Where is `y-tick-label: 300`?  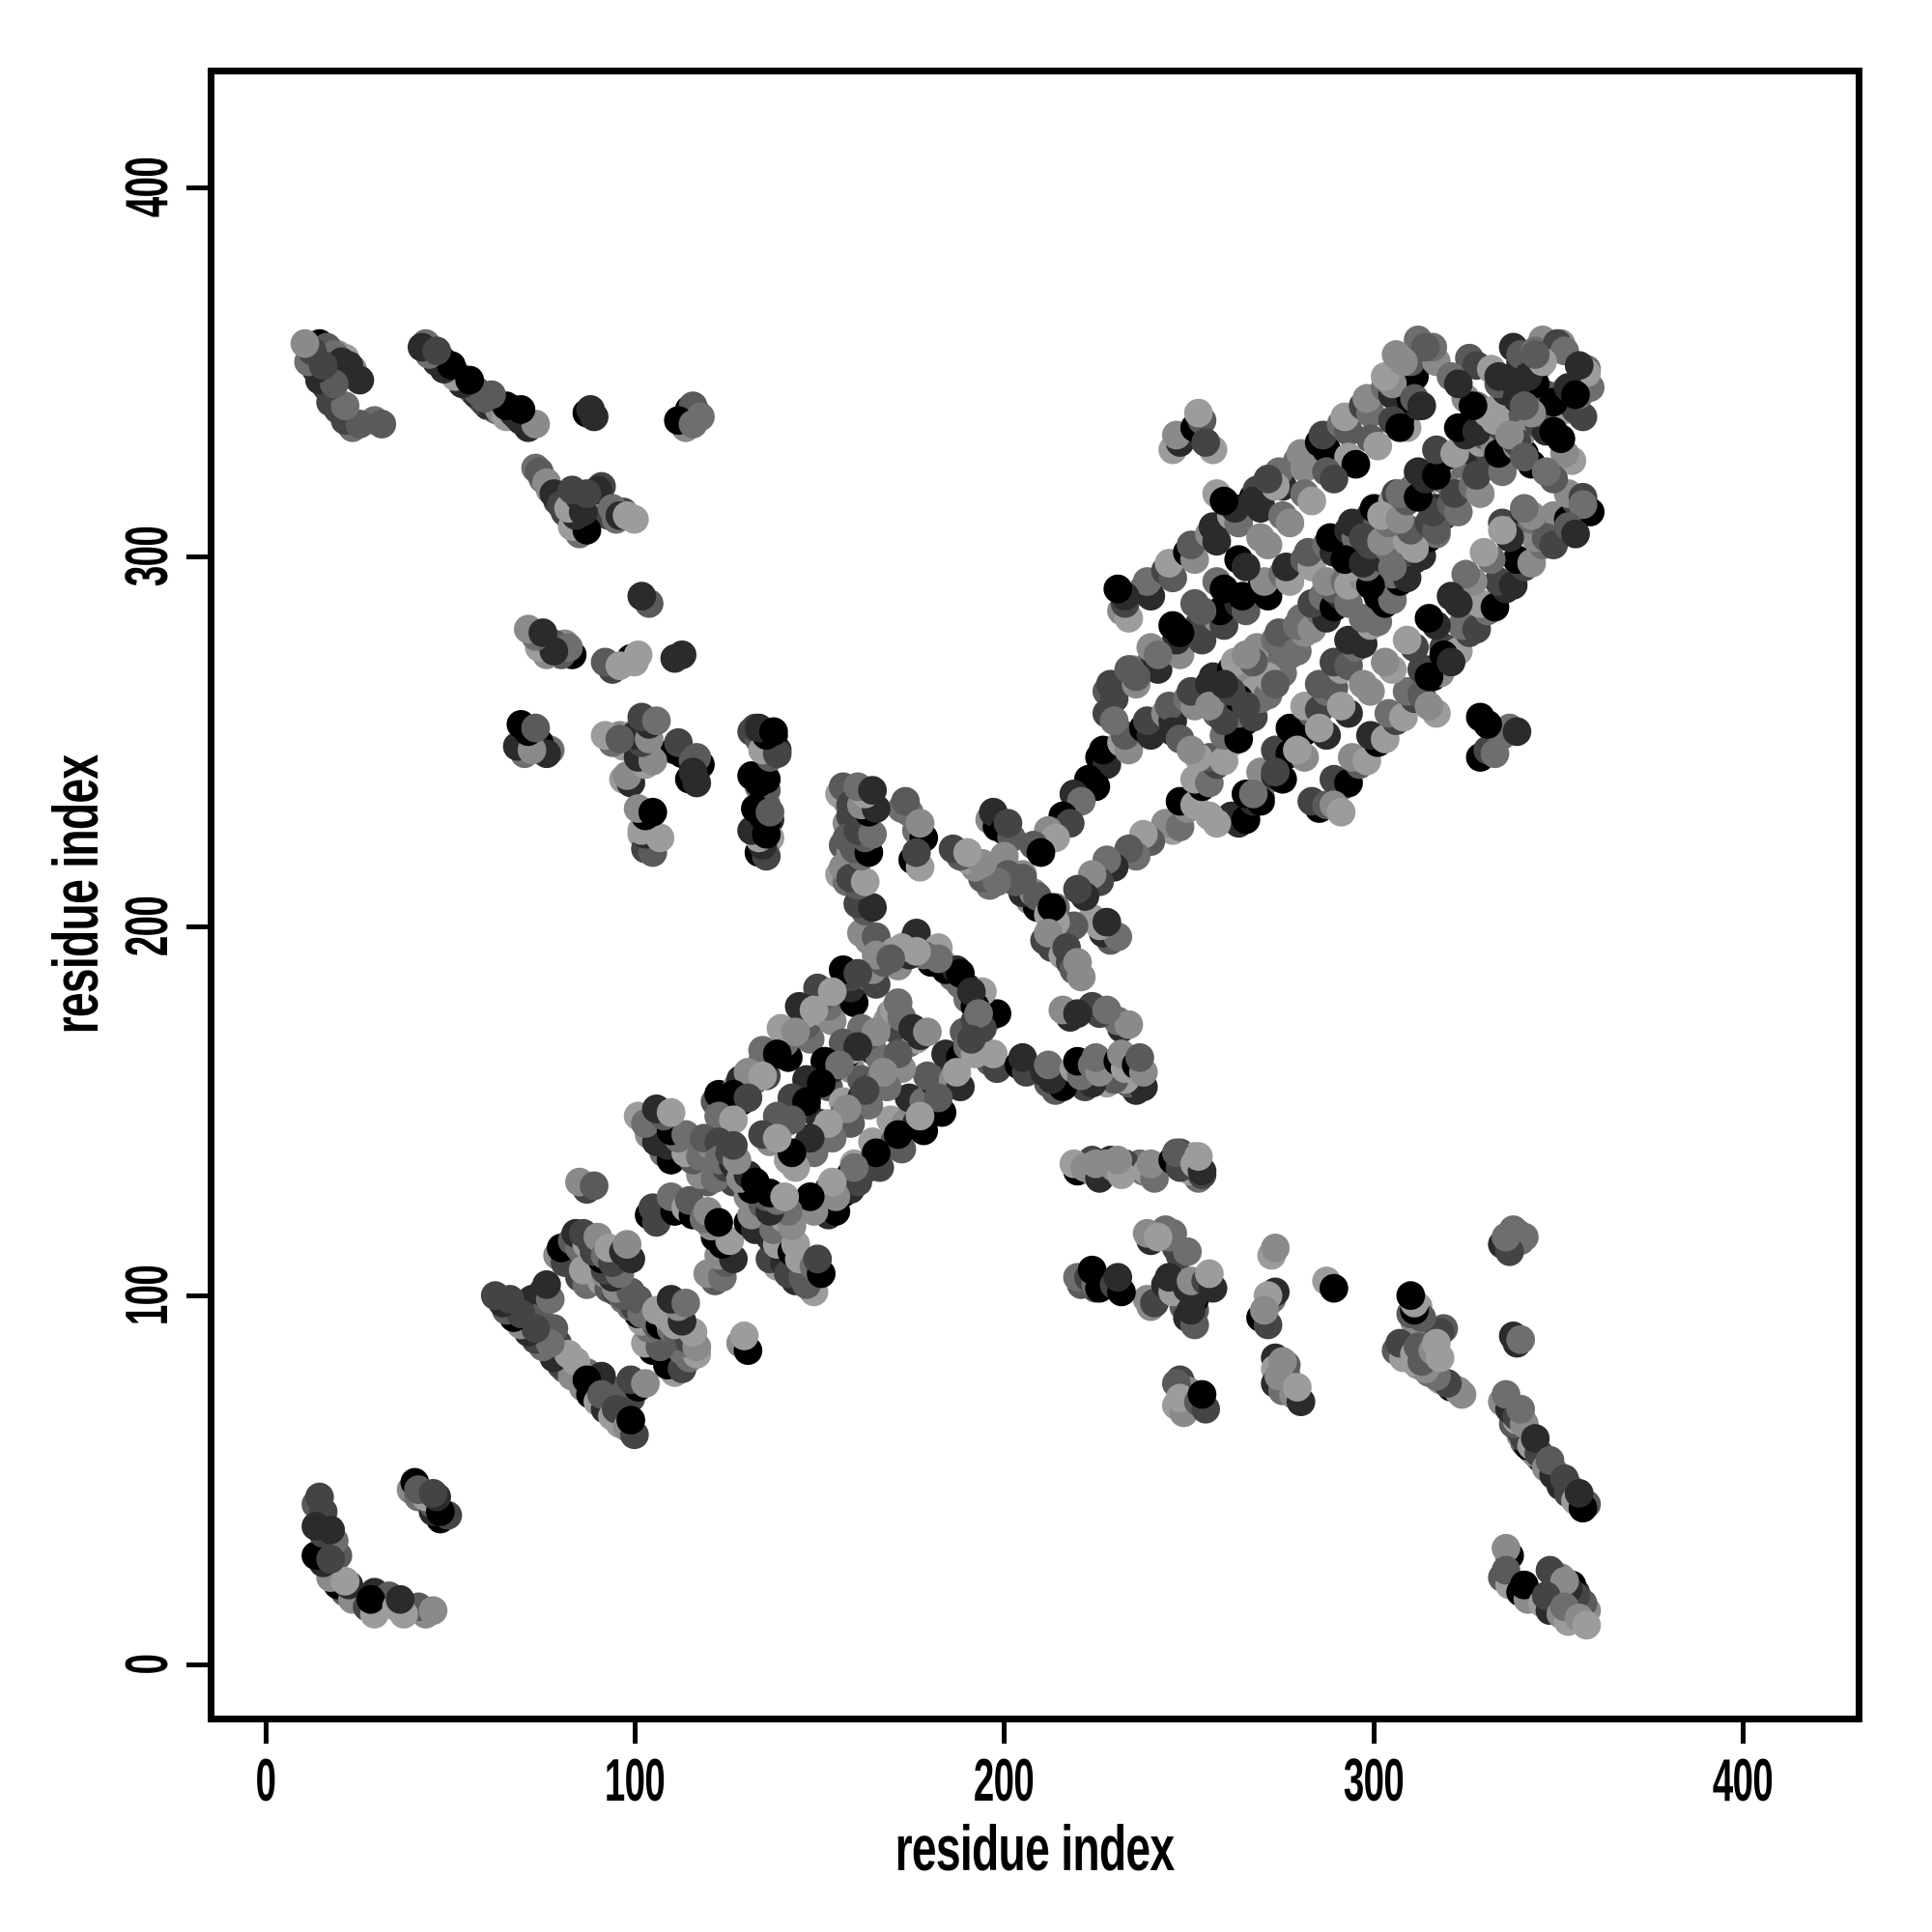
y-tick-label: 300 is located at coordinates (147, 556).